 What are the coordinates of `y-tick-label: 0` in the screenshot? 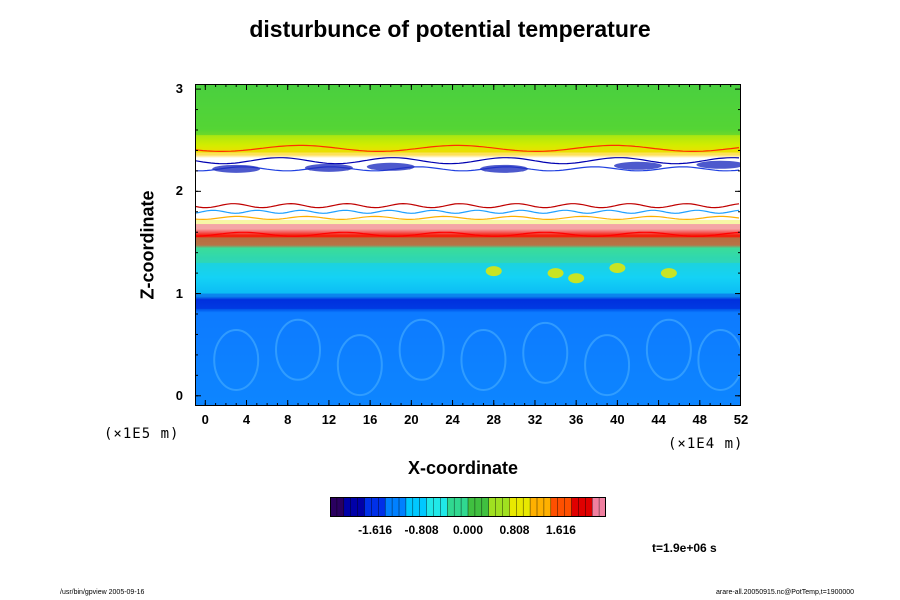 It's located at (179, 395).